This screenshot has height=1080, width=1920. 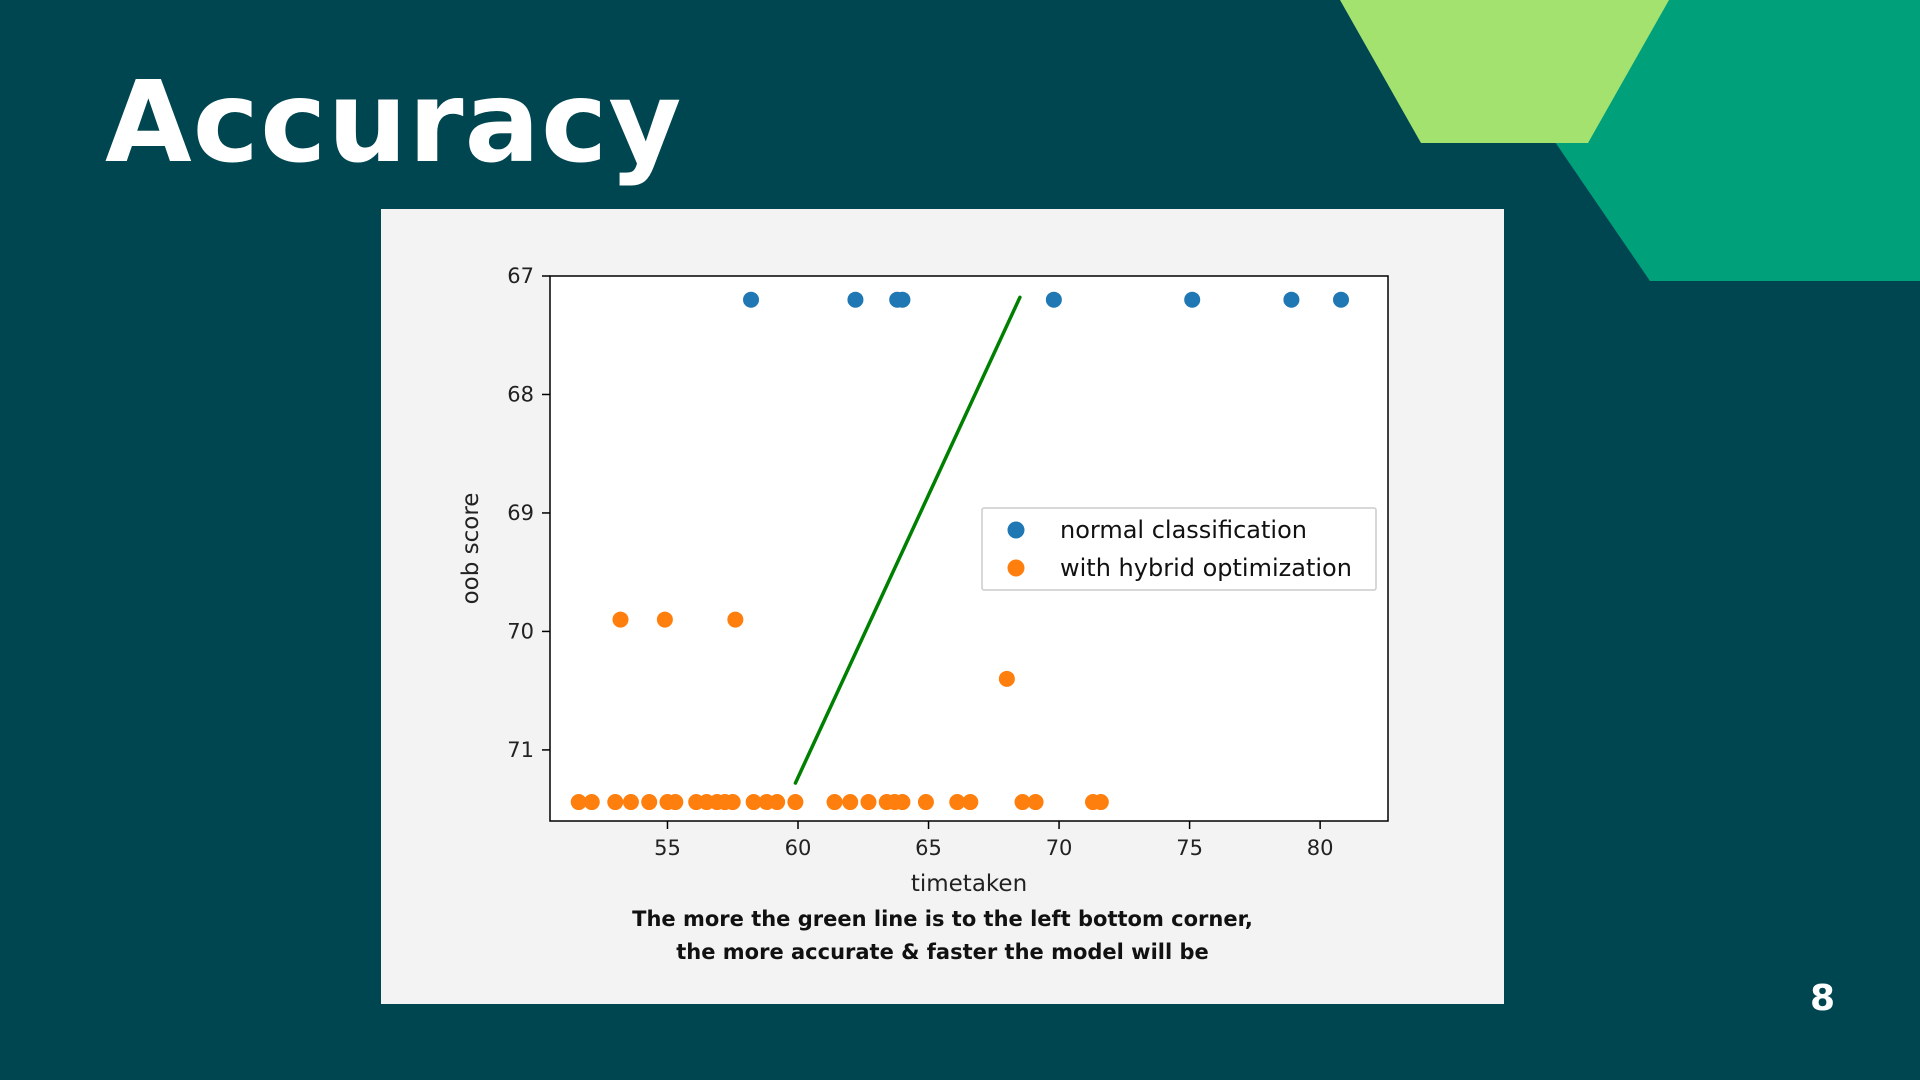 I want to click on x-axis: 55 60 65 70 75 80, so click(x=993, y=840).